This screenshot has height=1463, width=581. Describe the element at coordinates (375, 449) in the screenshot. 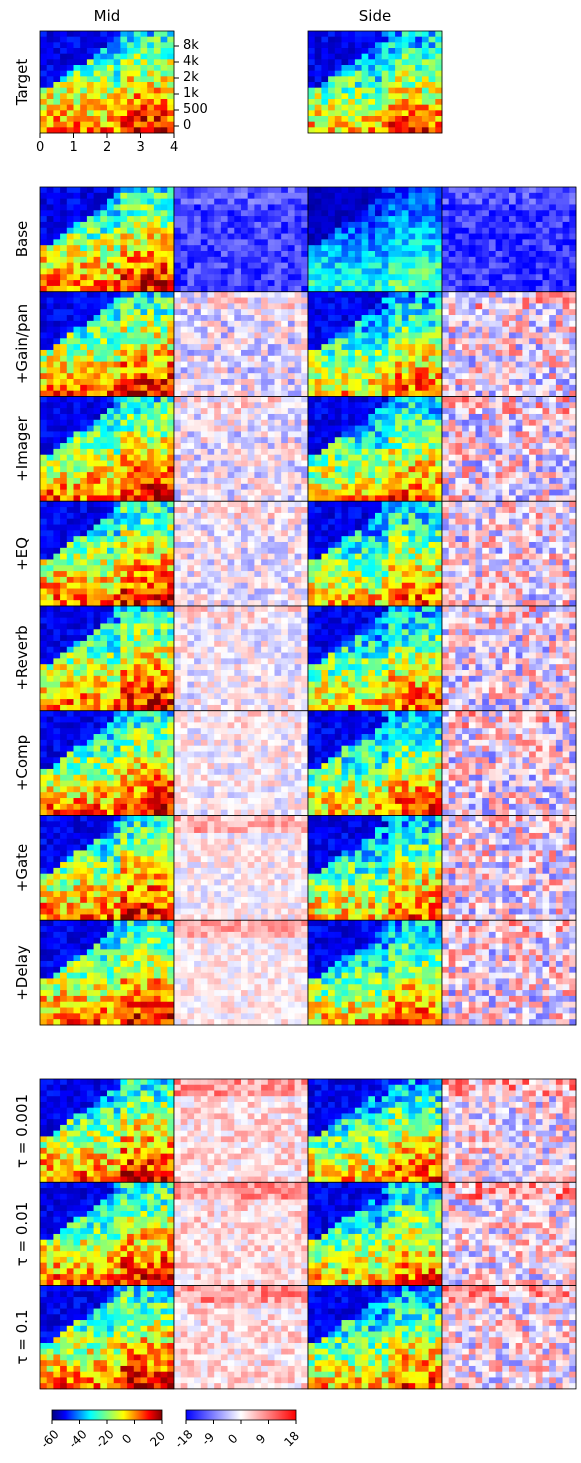

I see `row-2-side-spectrogram` at that location.